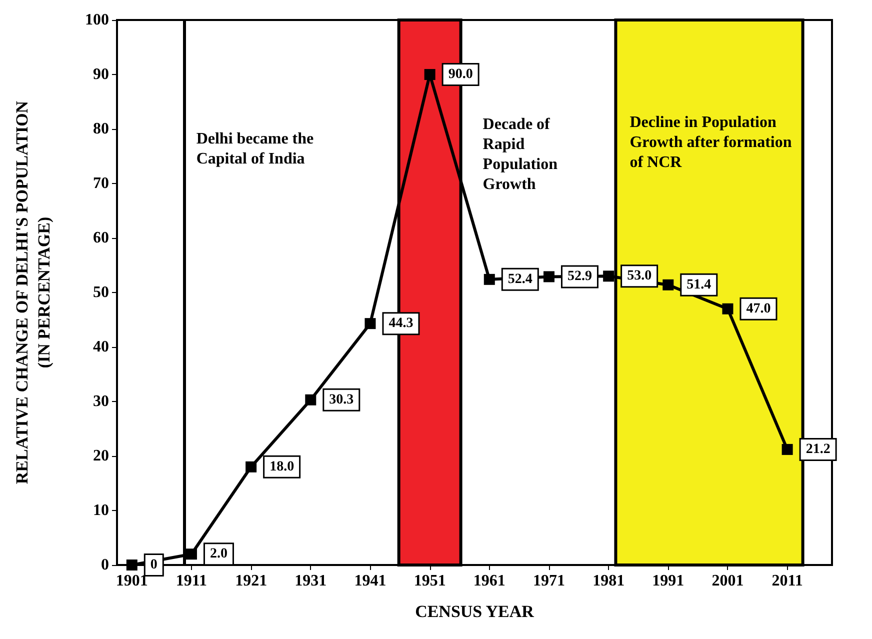 This screenshot has height=639, width=872. I want to click on y-tick-label: 20, so click(101, 456).